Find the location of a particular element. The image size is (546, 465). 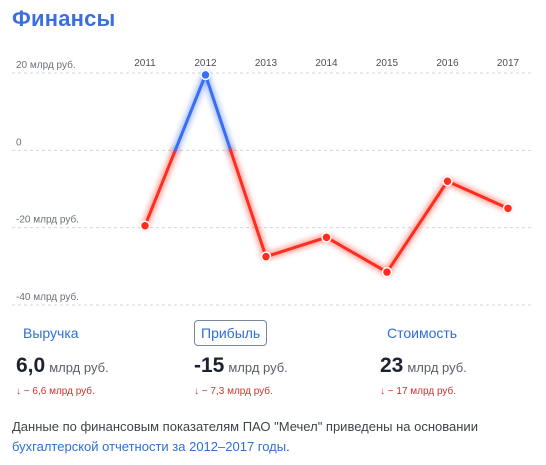

tab-market-value: Стоимость is located at coordinates (422, 333).